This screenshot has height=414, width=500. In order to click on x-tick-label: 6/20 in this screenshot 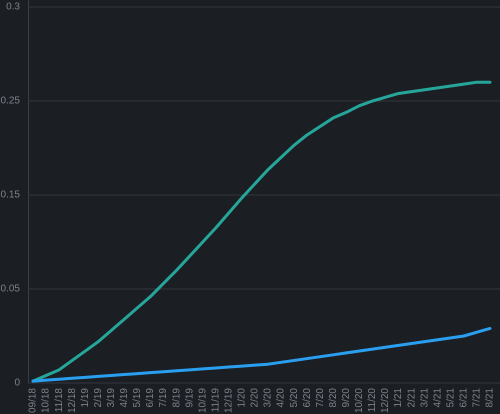, I will do `click(307, 398)`.